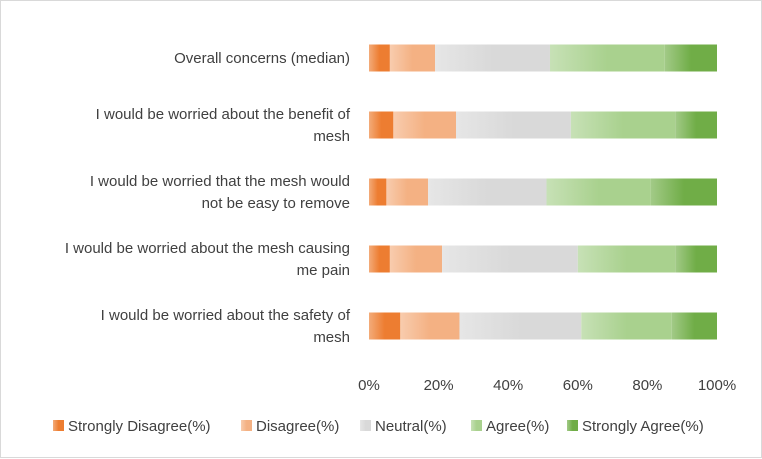 This screenshot has width=762, height=459. Describe the element at coordinates (262, 58) in the screenshot. I see `category-label-row-1-line-1: Overall concerns (median)` at that location.